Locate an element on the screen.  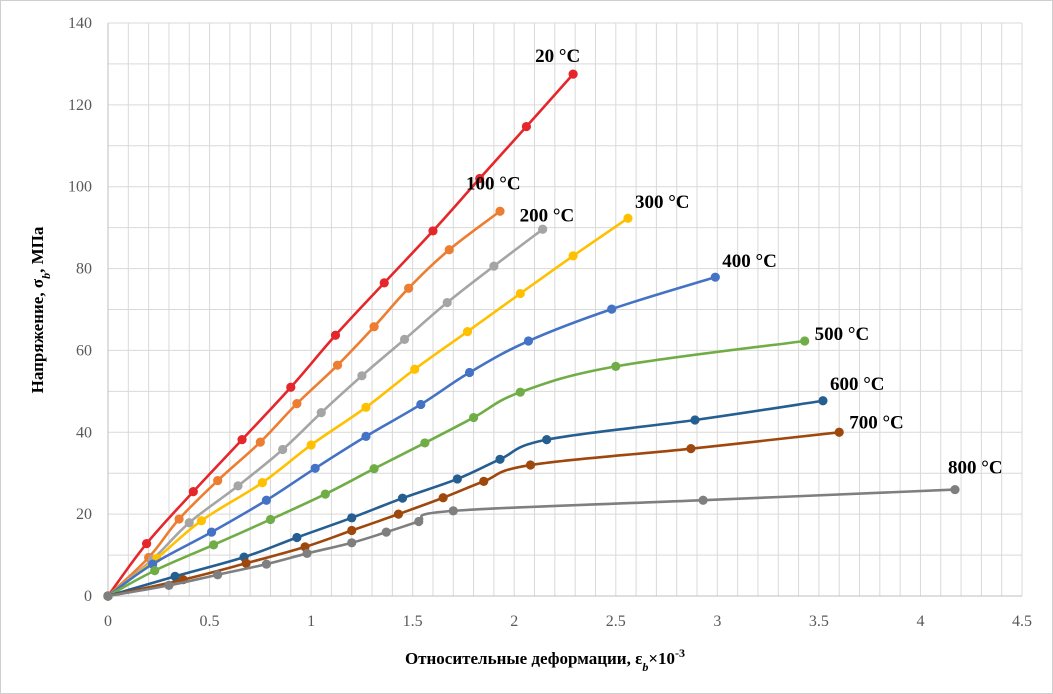
series-label-600c: 600 °C is located at coordinates (857, 384).